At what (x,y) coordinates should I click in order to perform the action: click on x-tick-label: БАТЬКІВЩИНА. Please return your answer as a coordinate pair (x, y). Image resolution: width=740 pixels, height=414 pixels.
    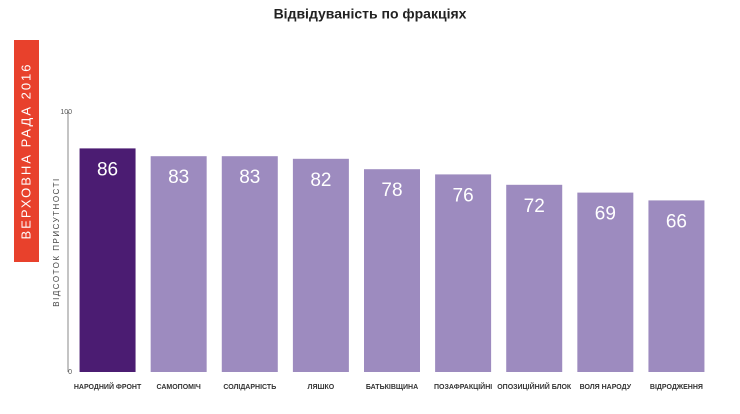
    Looking at the image, I should click on (392, 387).